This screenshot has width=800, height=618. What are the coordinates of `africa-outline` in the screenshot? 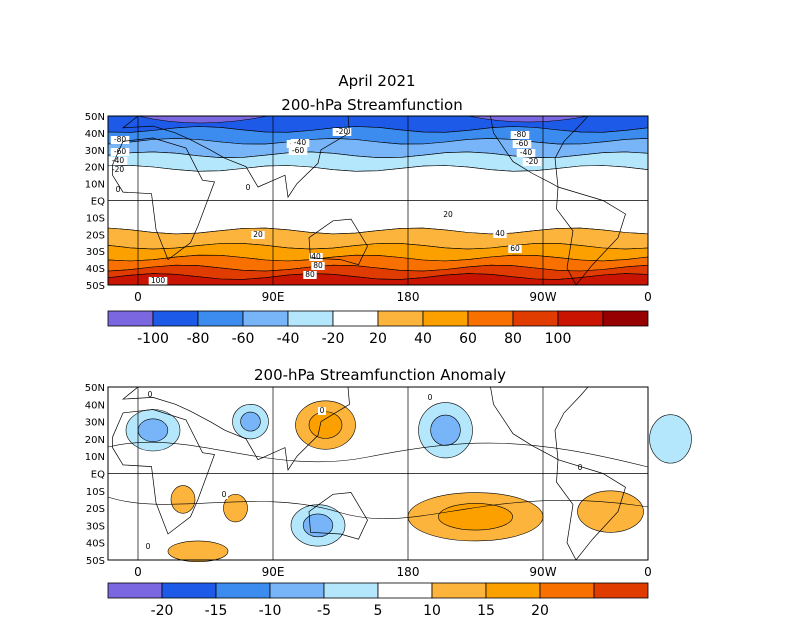 It's located at (163, 472).